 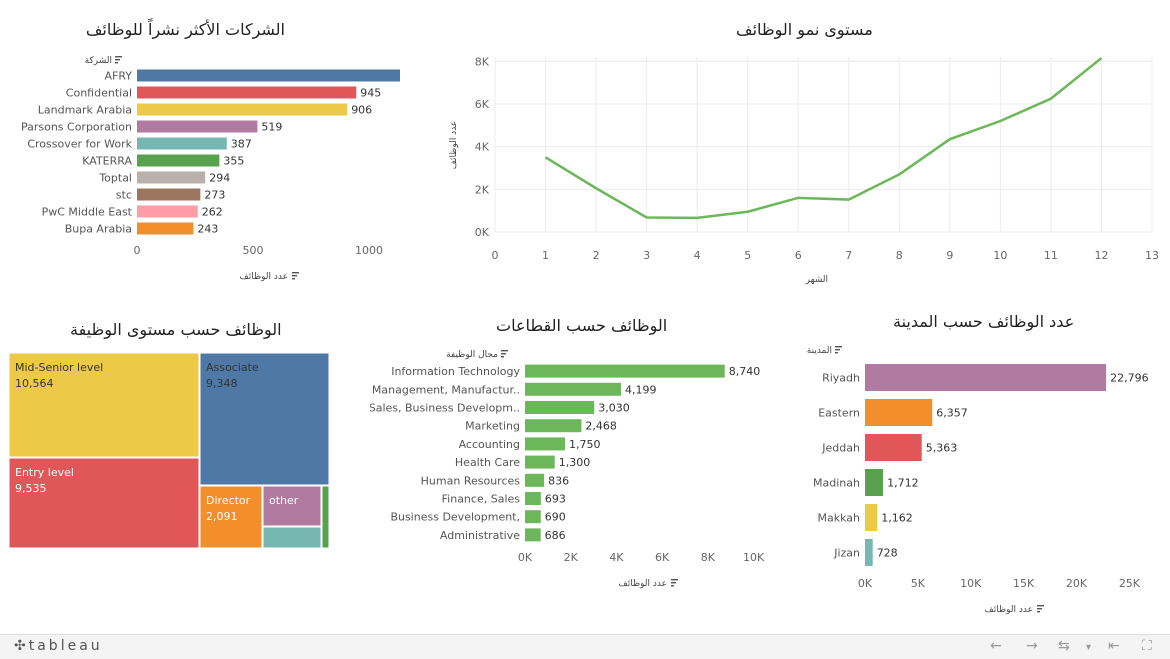 I want to click on growth-y-tick-label: 4K, so click(x=482, y=147).